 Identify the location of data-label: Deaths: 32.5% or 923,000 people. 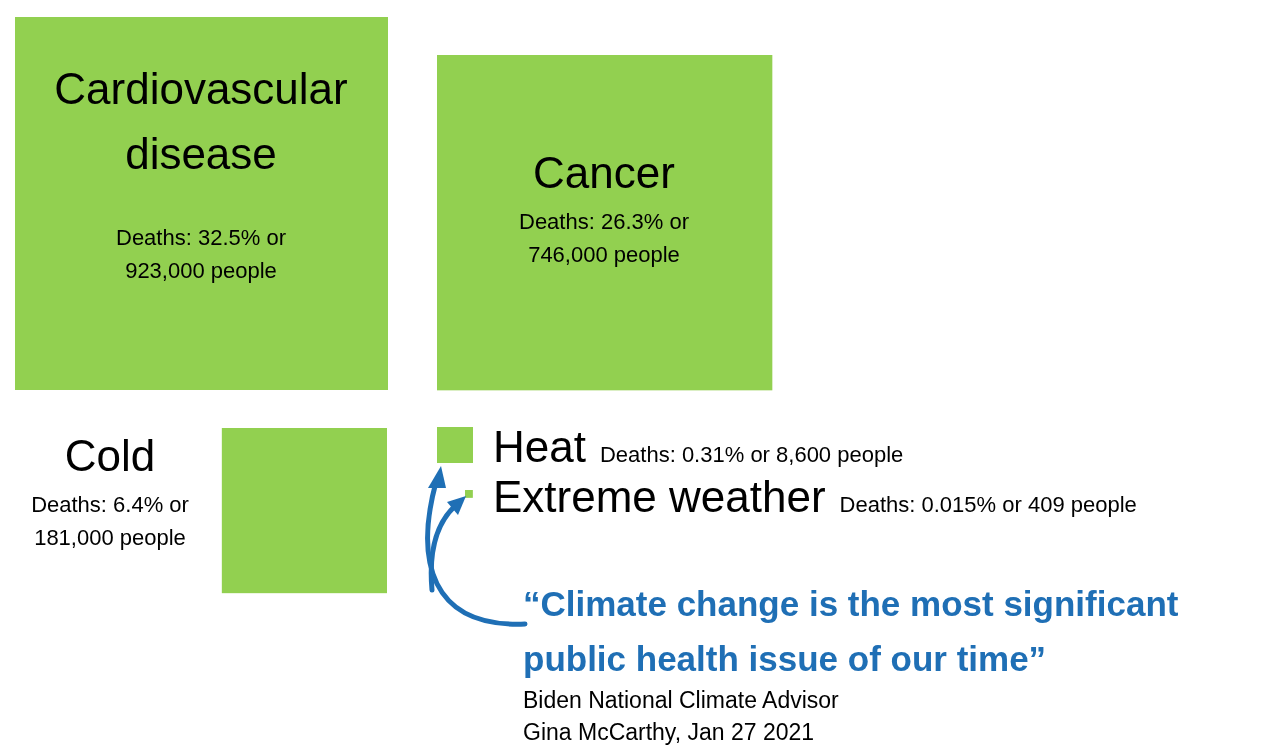
(201, 254).